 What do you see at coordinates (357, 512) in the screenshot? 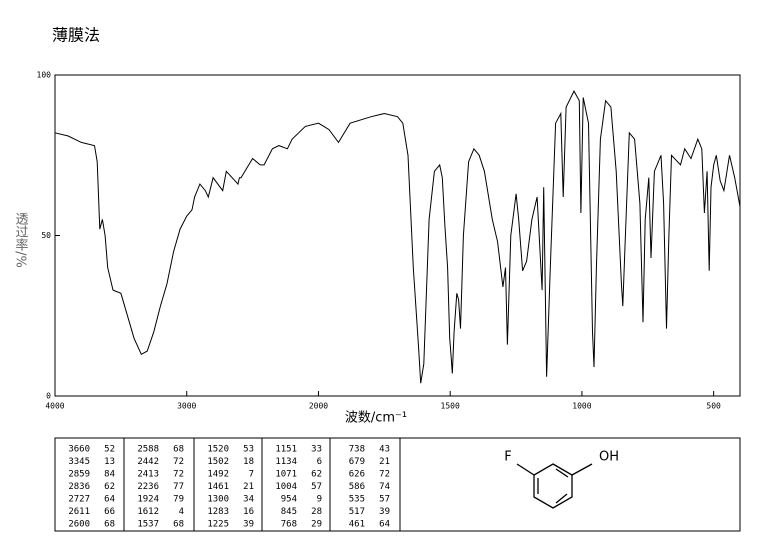
I see `peak-wavenumber: 517` at bounding box center [357, 512].